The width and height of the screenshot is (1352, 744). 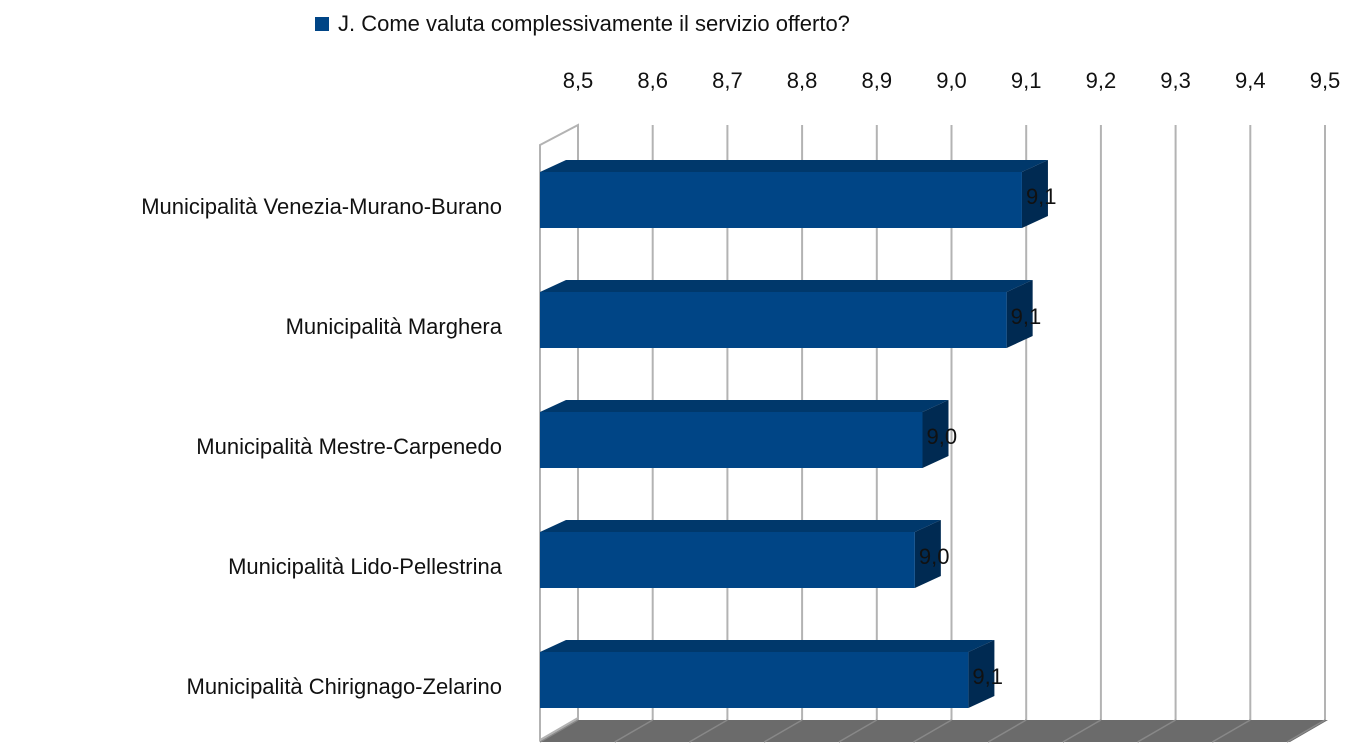 I want to click on x-tick-label: 8,8, so click(x=802, y=80).